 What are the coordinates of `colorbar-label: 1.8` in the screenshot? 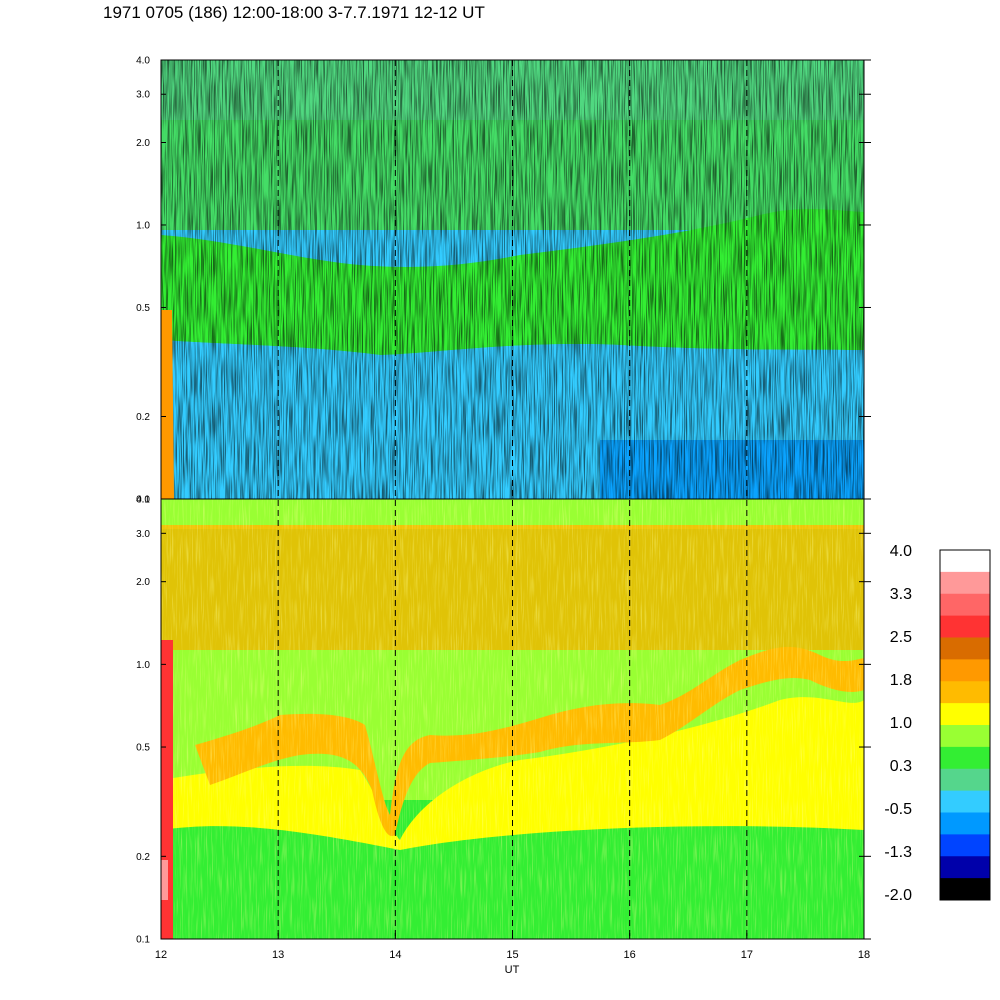 It's located at (901, 680).